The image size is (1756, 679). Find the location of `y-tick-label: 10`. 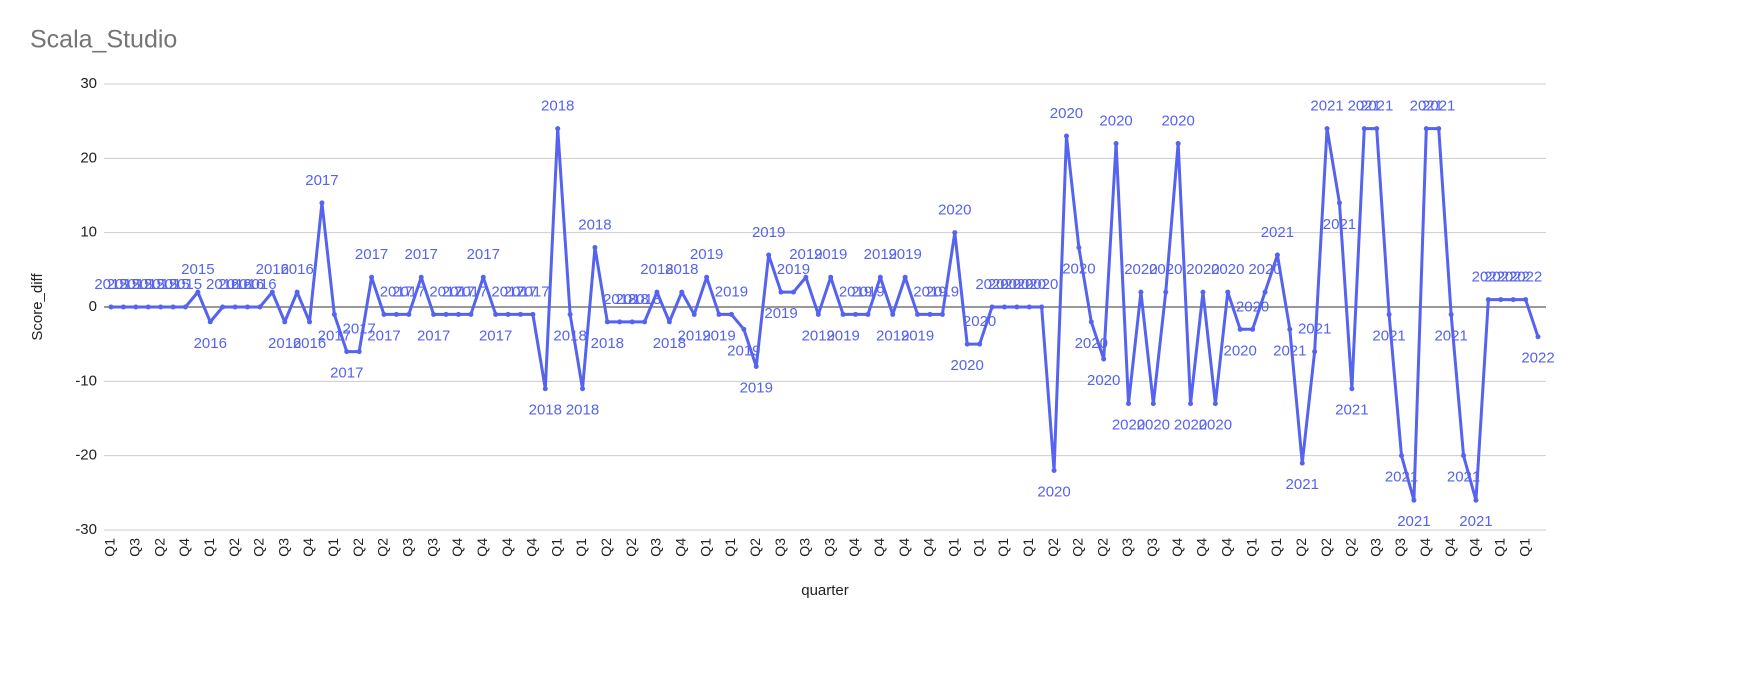

y-tick-label: 10 is located at coordinates (88, 232).